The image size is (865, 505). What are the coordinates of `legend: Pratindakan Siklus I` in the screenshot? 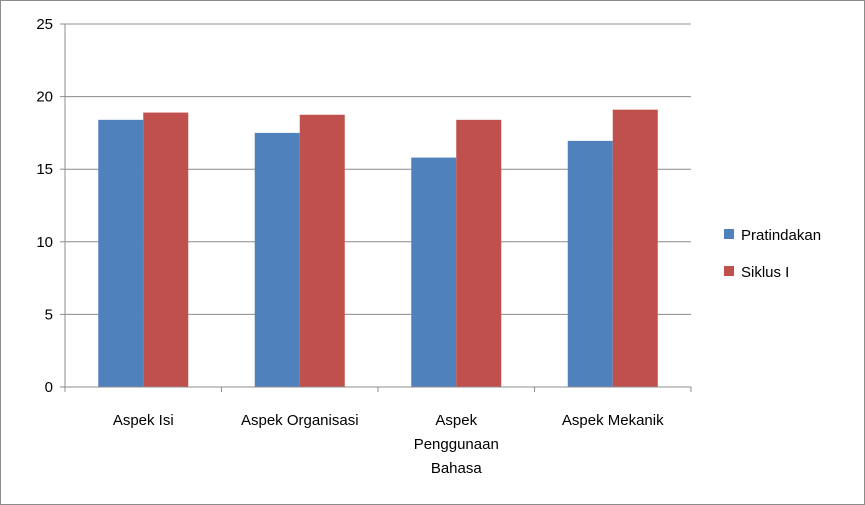 It's located at (772, 254).